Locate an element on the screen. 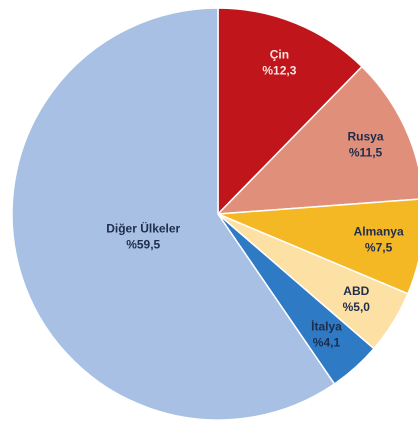 The image size is (418, 425). slice-label: Çin is located at coordinates (279, 54).